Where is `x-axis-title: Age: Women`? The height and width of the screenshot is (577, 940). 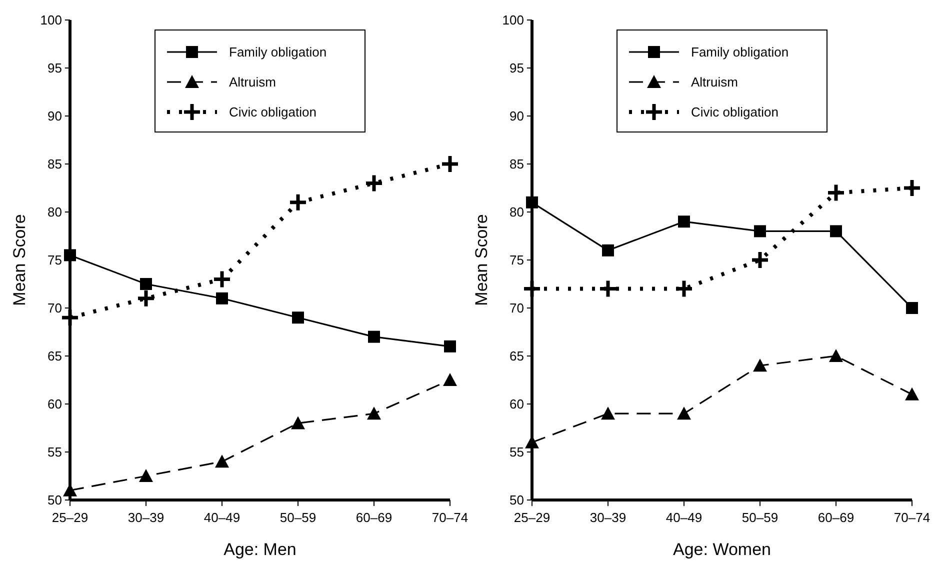 x-axis-title: Age: Women is located at coordinates (722, 549).